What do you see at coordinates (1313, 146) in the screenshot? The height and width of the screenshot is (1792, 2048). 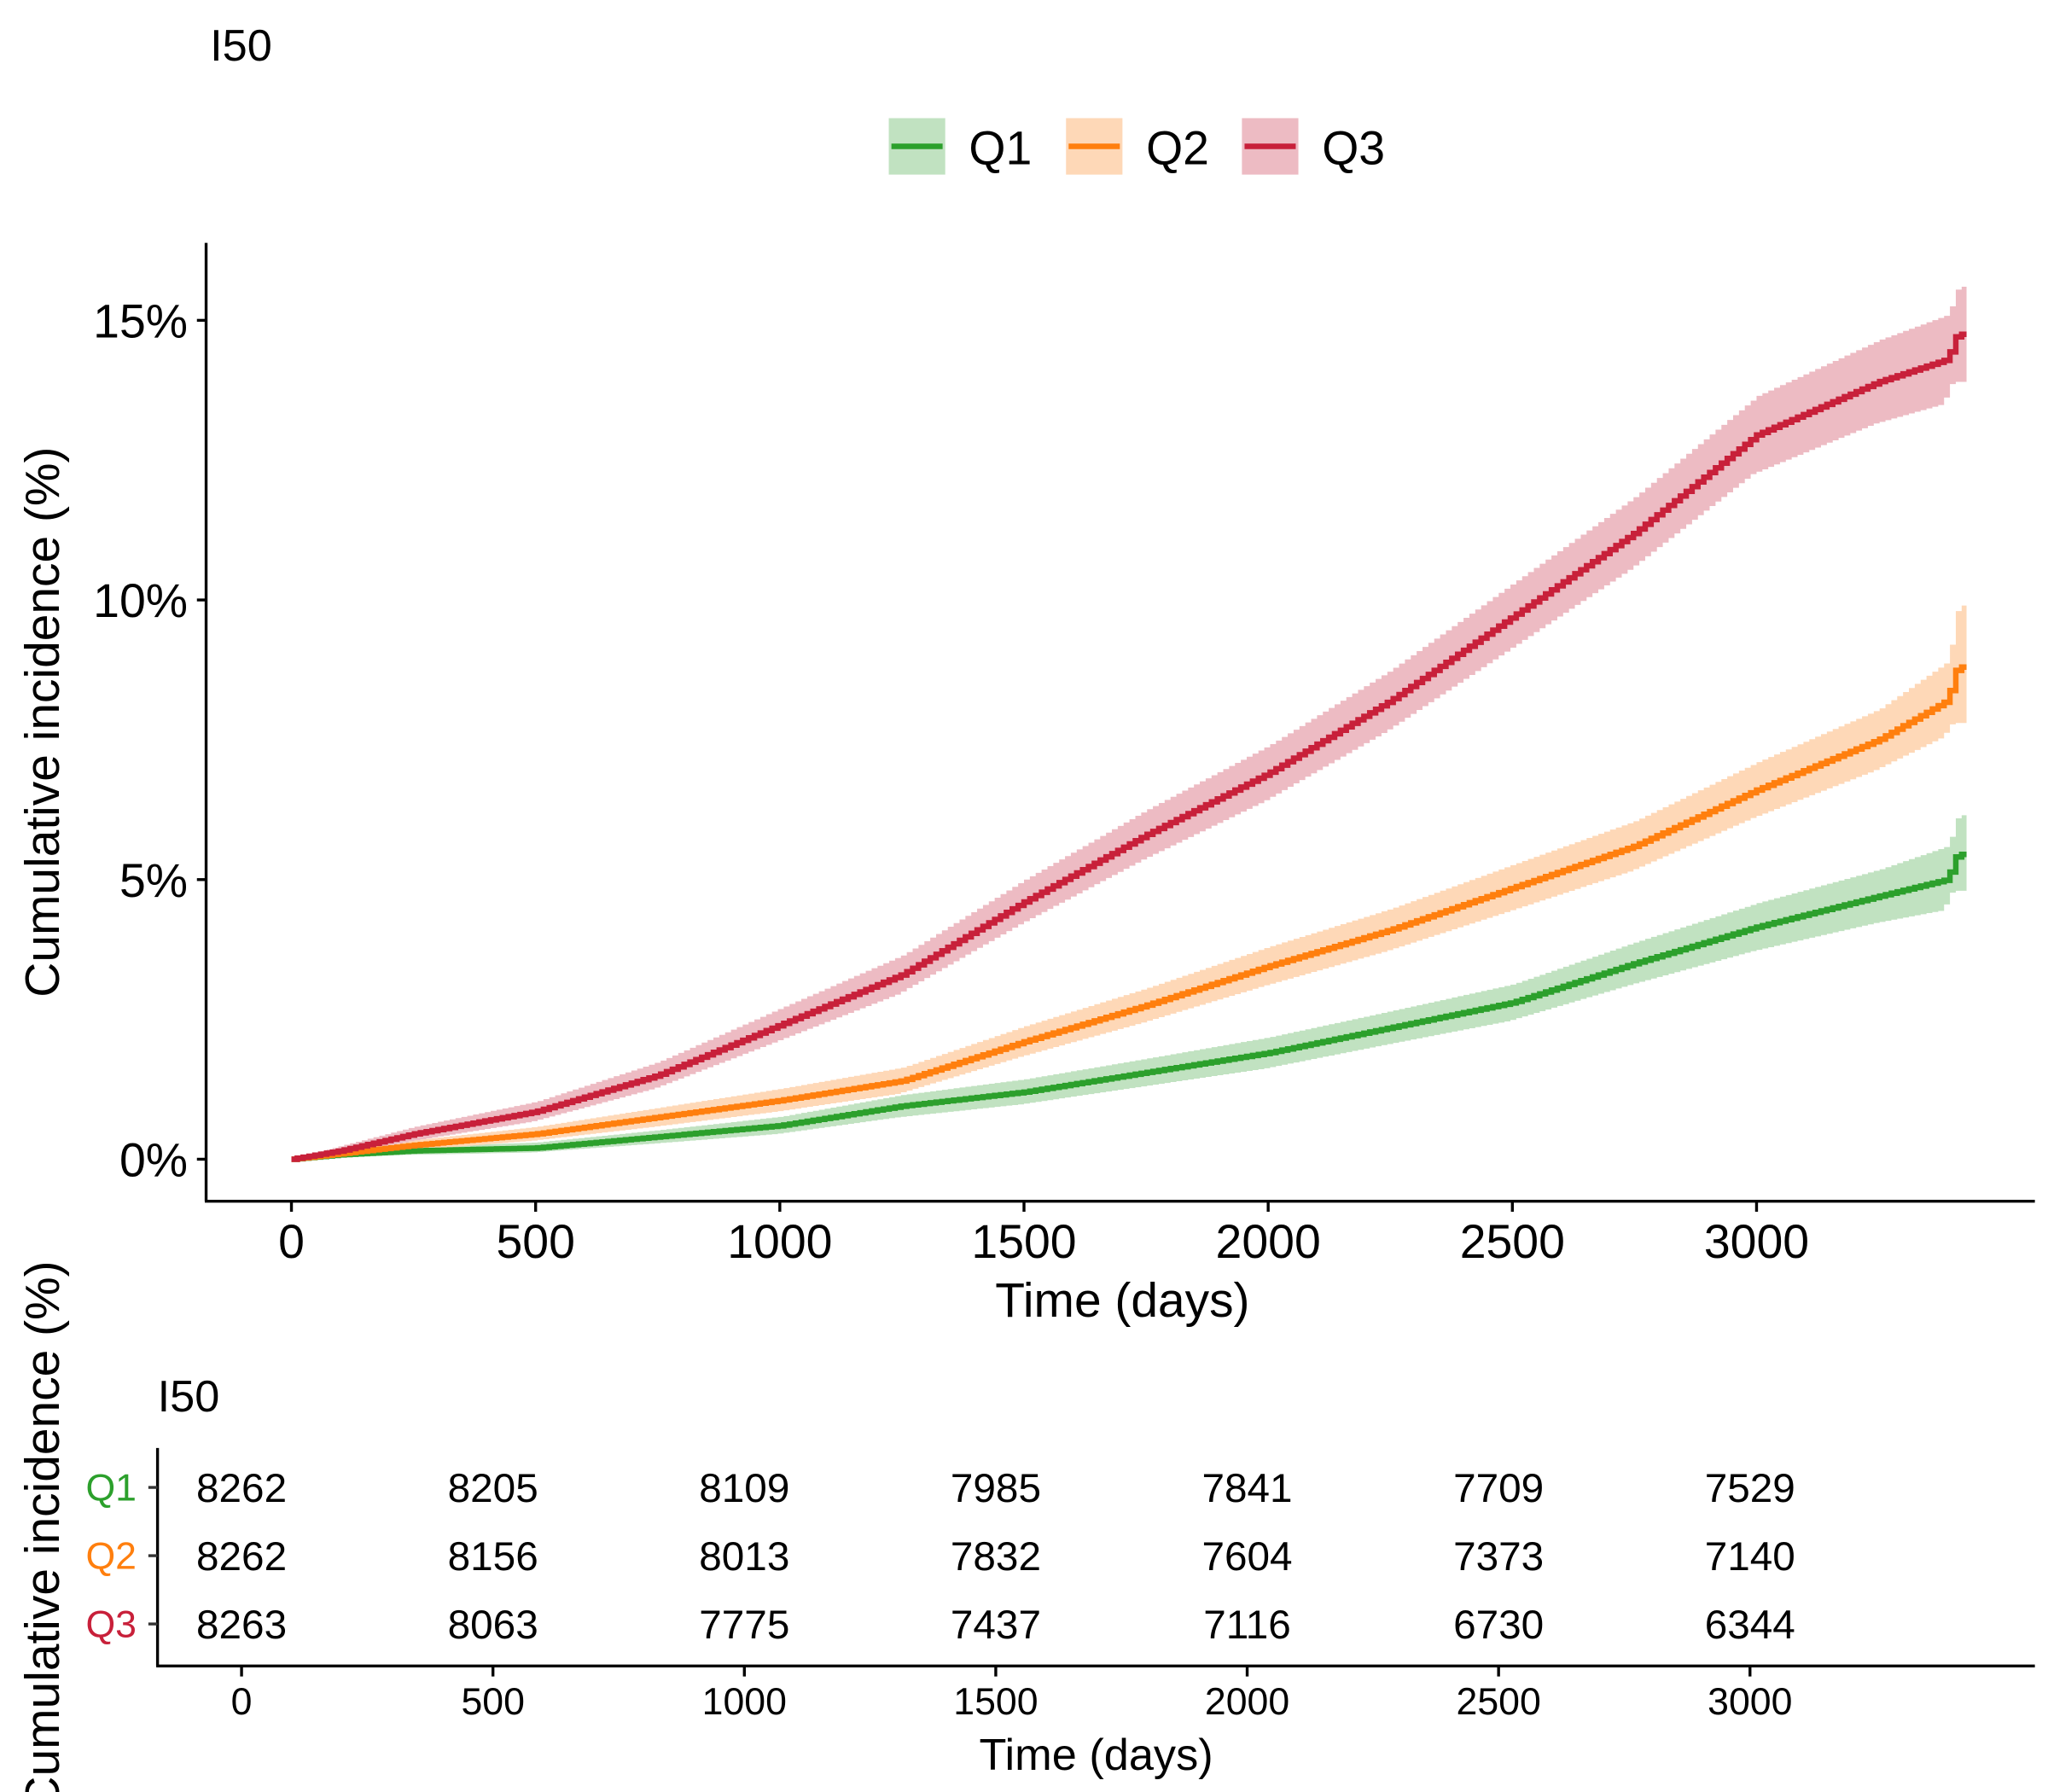 I see `legend-item-q3: Q3` at bounding box center [1313, 146].